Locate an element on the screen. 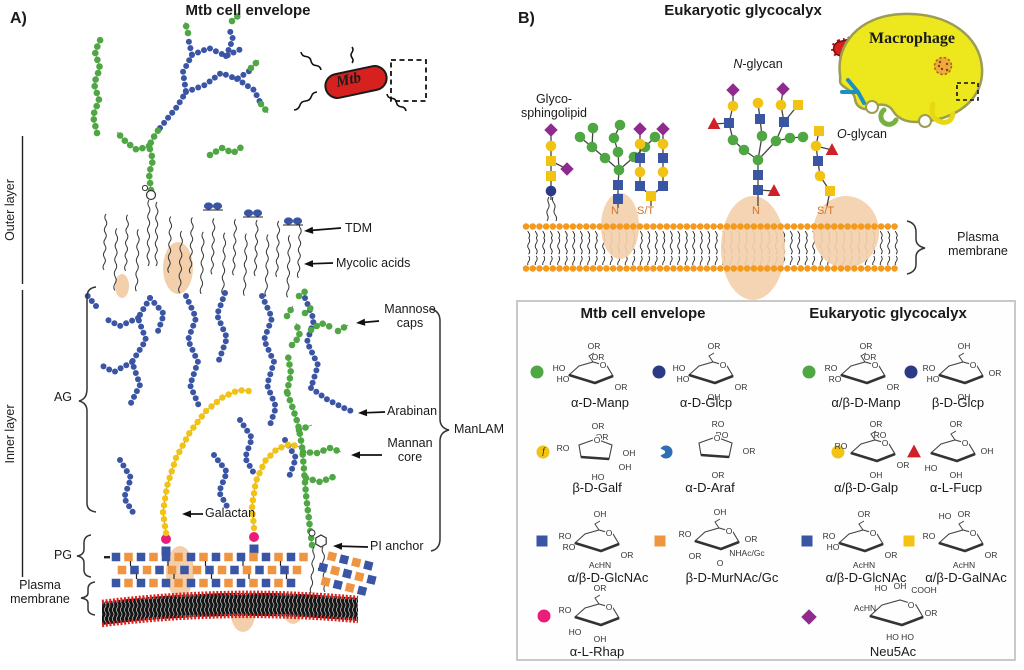  legend-label-mtb-manp: α-D-Manp is located at coordinates (600, 402).